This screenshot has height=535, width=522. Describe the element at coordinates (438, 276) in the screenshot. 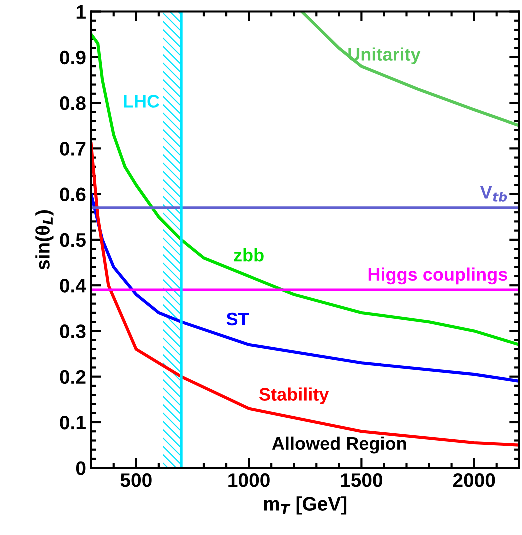

I see `ref-line-label: Higgs couplings` at that location.